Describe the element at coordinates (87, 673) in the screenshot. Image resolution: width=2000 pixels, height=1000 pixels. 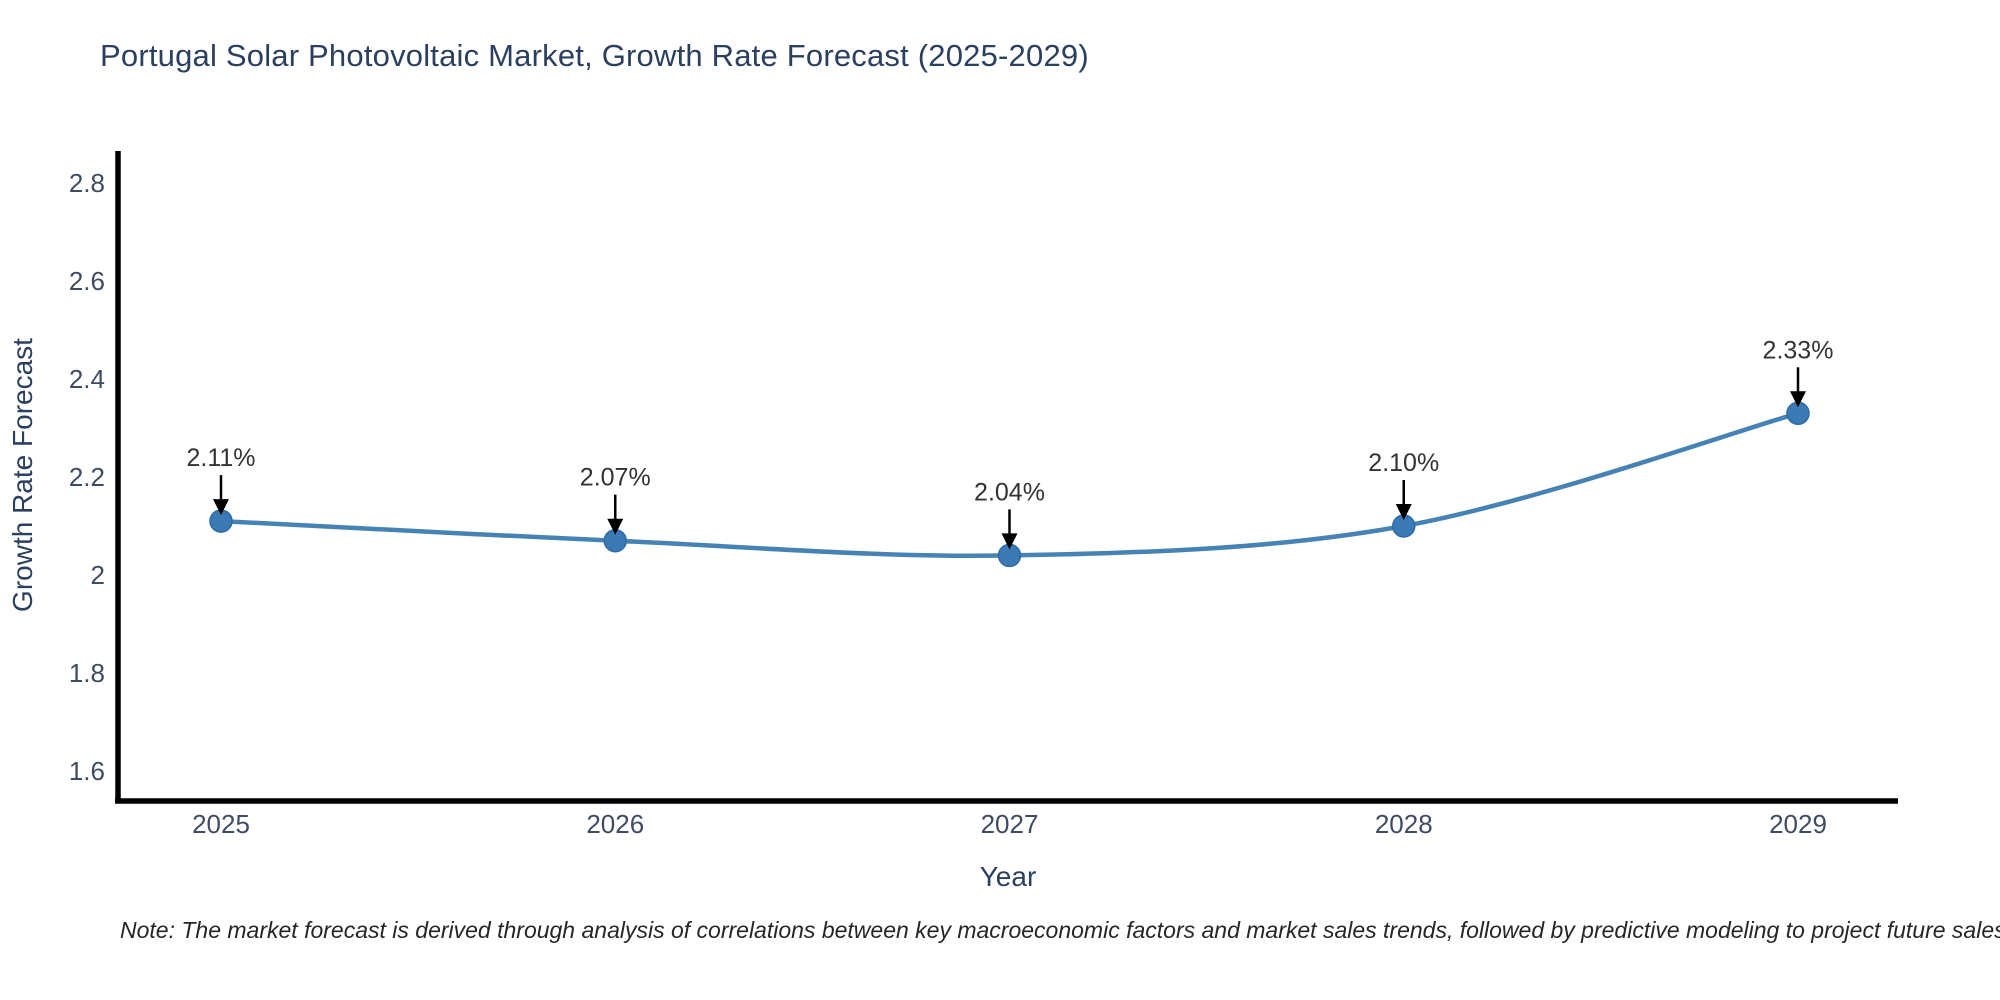
I see `y-tick-label: 1.8` at that location.